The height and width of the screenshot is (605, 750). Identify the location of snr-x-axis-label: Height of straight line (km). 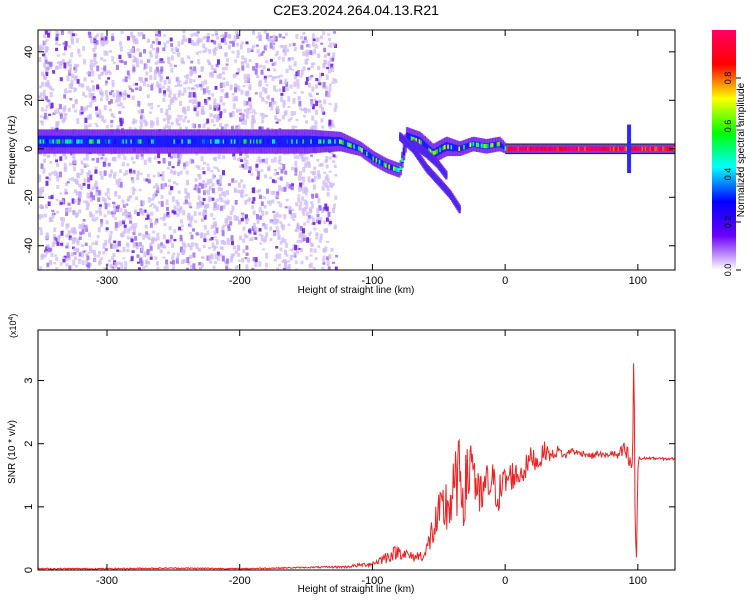
(356, 589).